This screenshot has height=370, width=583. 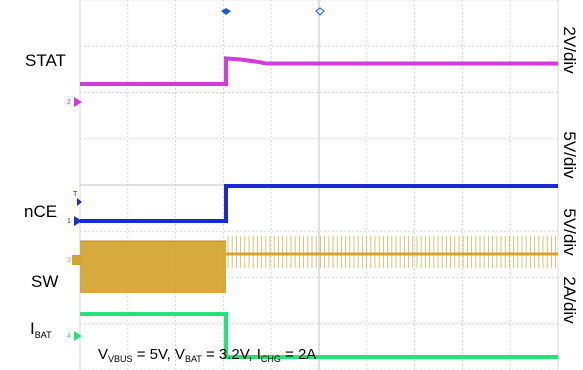 I want to click on channel-markers: 2 1 3 4 T, so click(x=74, y=219).